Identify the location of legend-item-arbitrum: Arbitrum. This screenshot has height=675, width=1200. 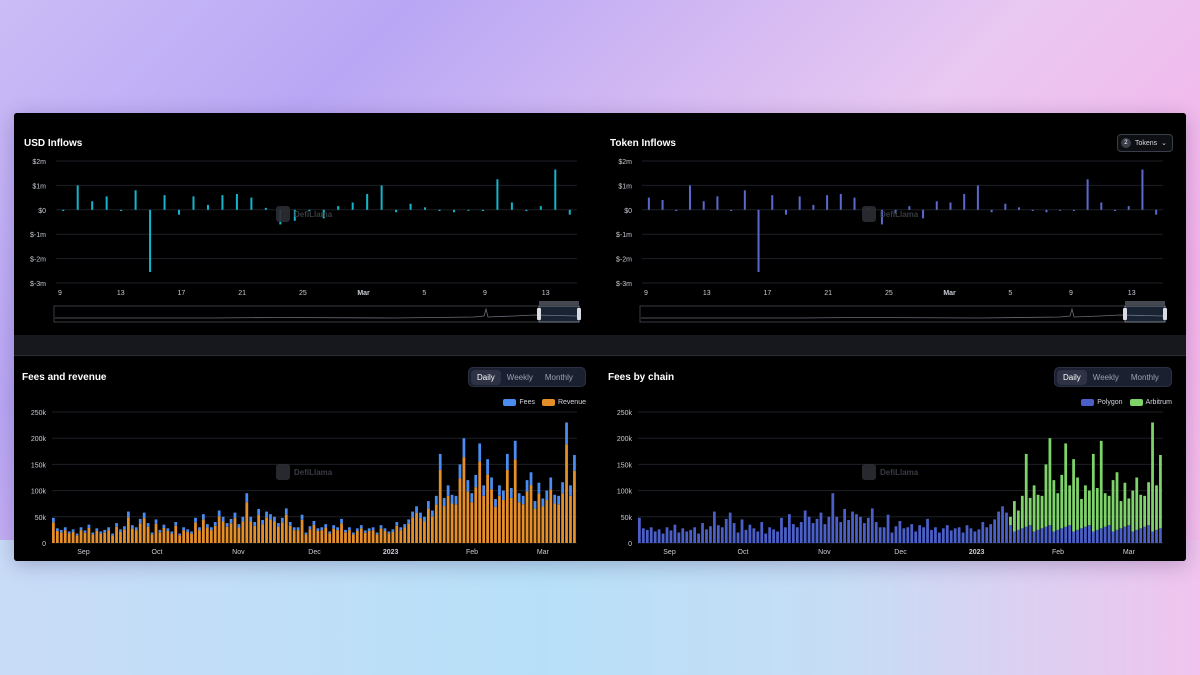
(1150, 402).